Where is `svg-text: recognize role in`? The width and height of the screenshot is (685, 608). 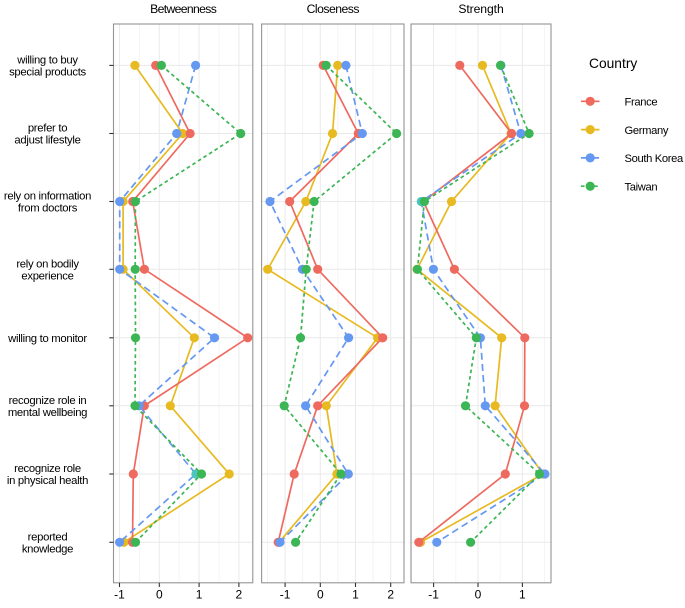 svg-text: recognize role in is located at coordinates (48, 401).